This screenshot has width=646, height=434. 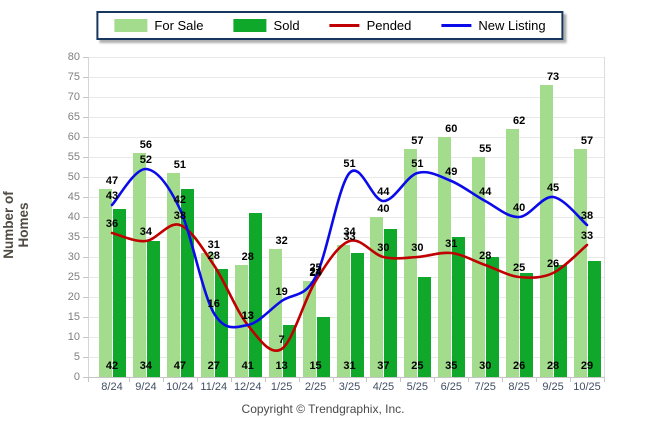 What do you see at coordinates (213, 245) in the screenshot?
I see `value-label-for-sale: 31` at bounding box center [213, 245].